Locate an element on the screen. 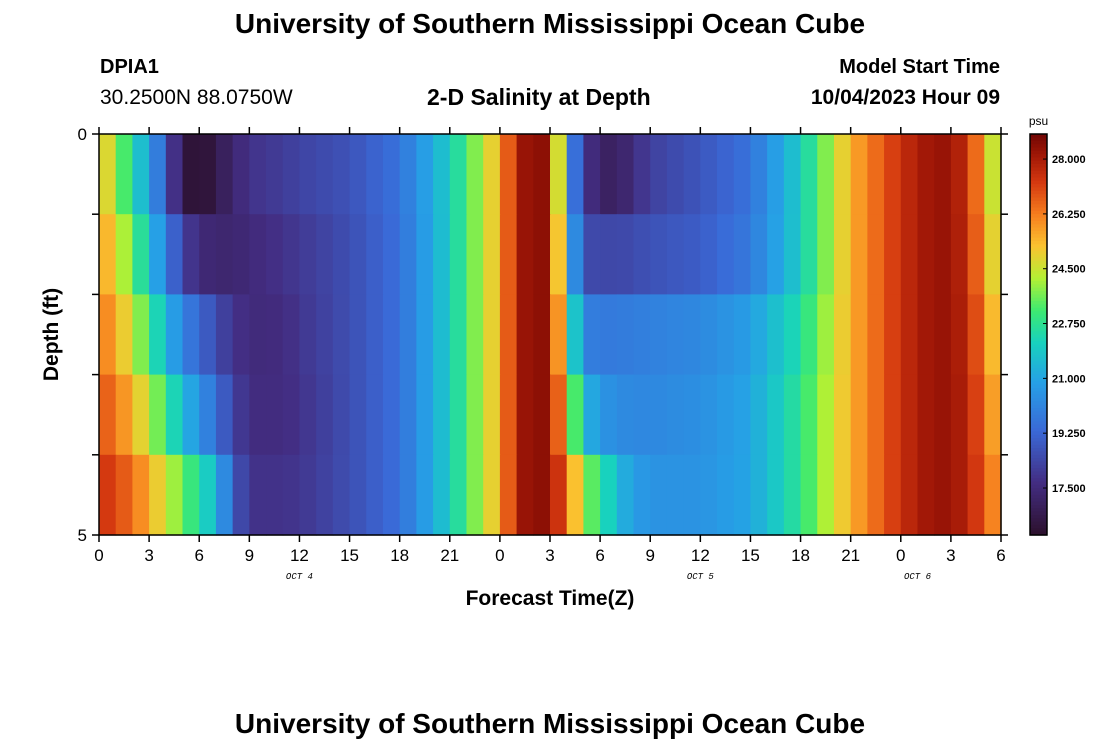 Image resolution: width=1100 pixels, height=750 pixels. y-axis-label: Depth (ft) is located at coordinates (51, 334).